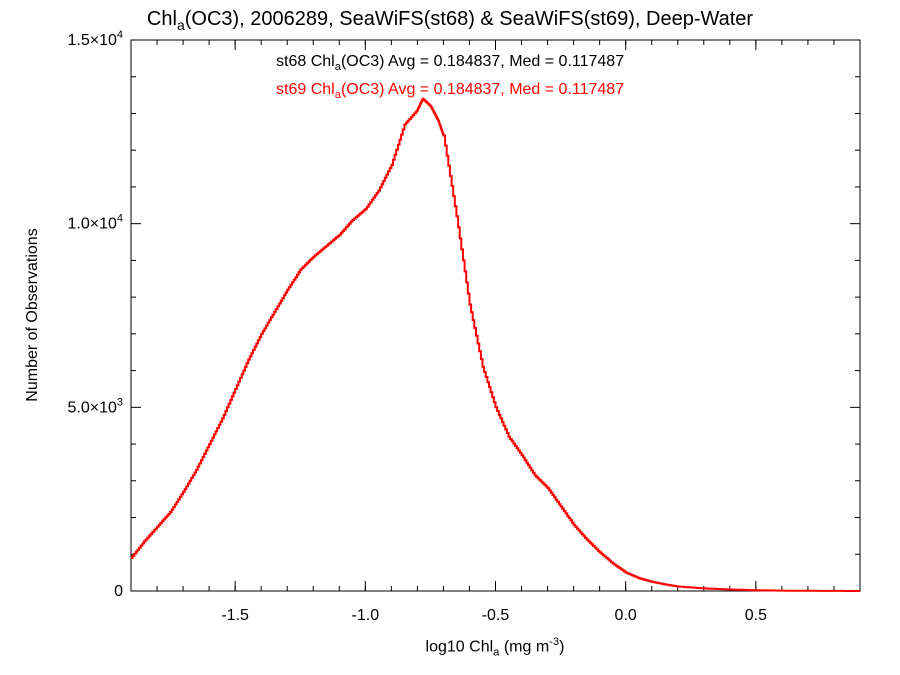  Describe the element at coordinates (366, 615) in the screenshot. I see `x-tick-label: -1.0` at that location.